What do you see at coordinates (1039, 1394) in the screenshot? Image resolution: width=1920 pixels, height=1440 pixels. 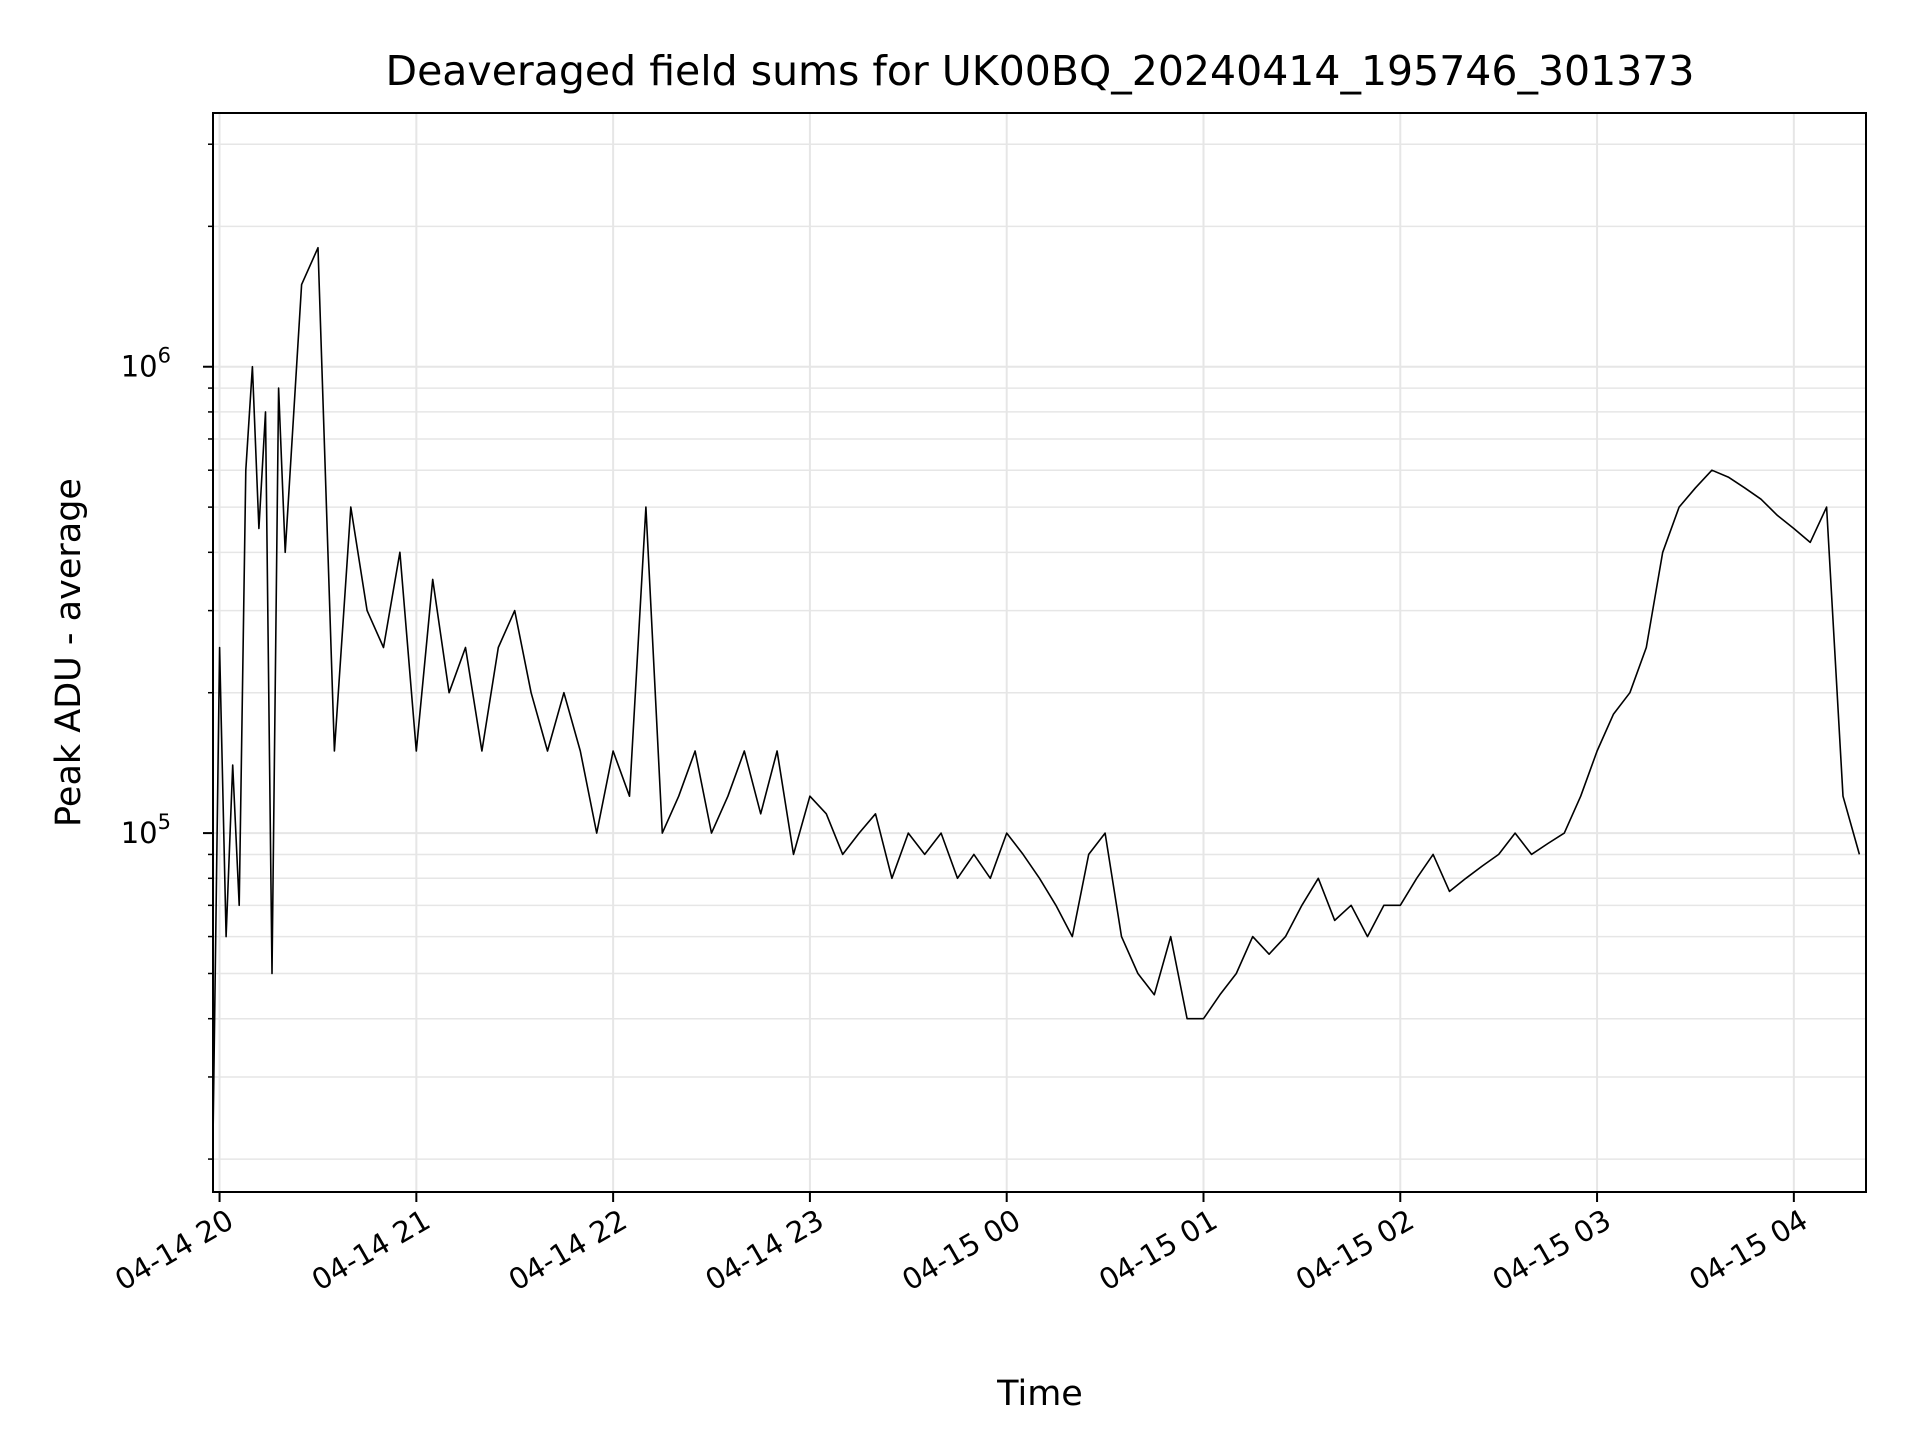 I see `x-axis-title: Time` at bounding box center [1039, 1394].